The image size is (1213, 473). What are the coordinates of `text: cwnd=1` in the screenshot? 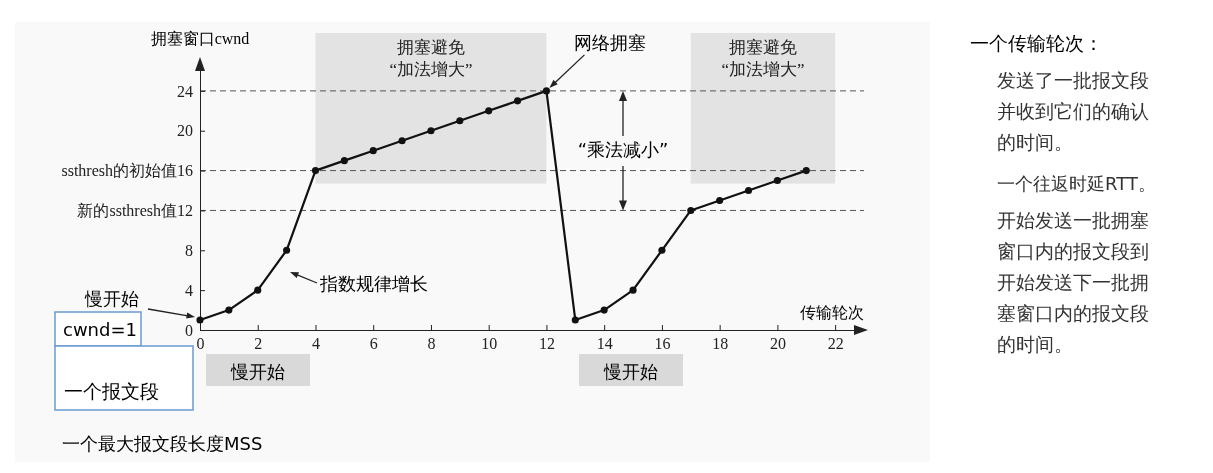 It's located at (100, 329).